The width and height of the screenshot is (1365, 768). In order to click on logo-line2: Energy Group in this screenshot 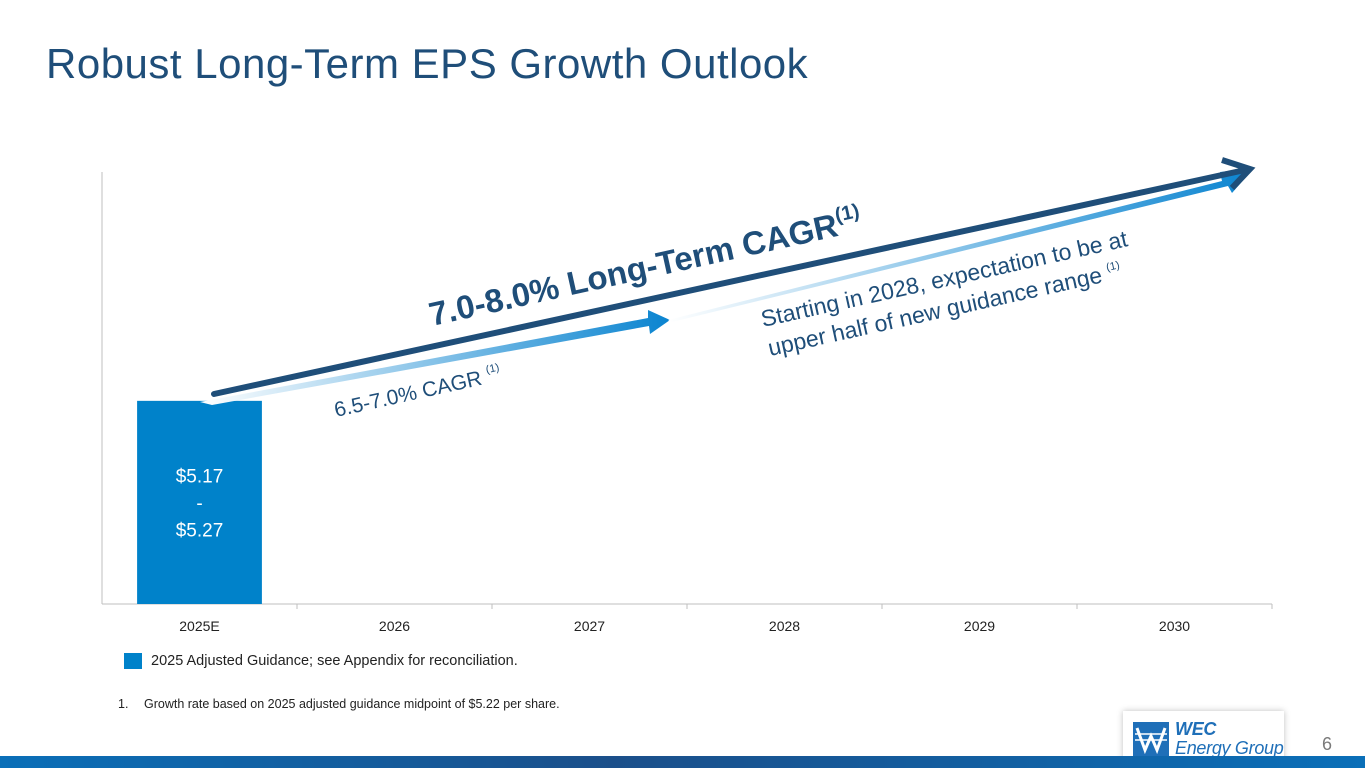, I will do `click(1229, 748)`.